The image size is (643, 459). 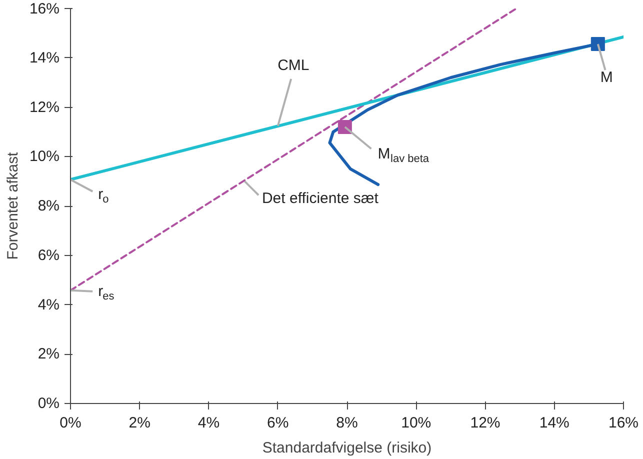 I want to click on x-tick-label: 2%, so click(x=139, y=423).